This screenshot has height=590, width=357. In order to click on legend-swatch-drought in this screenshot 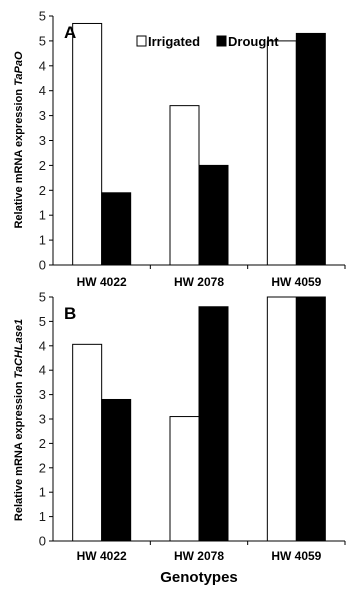, I will do `click(221, 41)`.